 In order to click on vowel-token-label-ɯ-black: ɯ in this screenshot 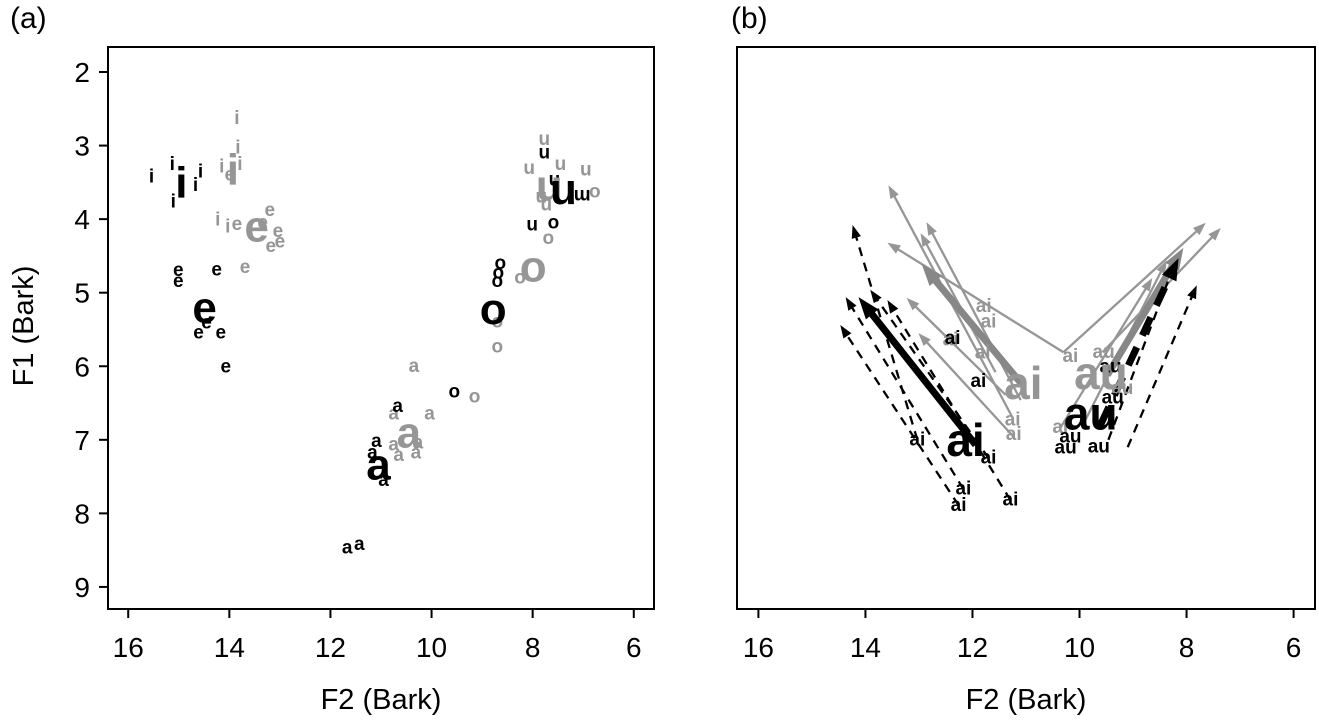, I will do `click(582, 194)`.